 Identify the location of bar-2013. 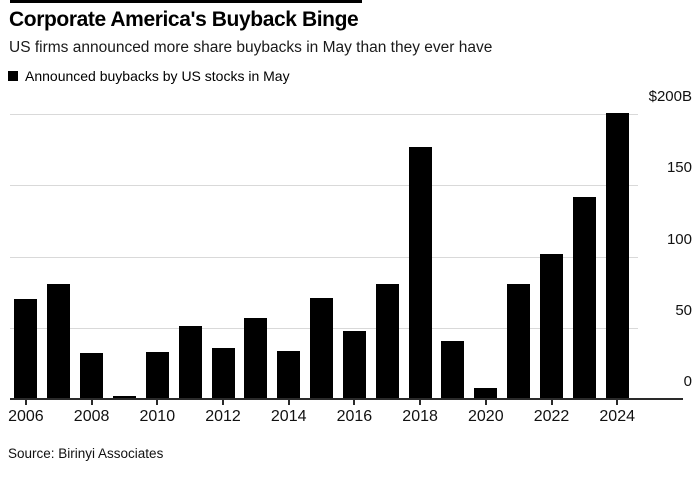
(256, 358).